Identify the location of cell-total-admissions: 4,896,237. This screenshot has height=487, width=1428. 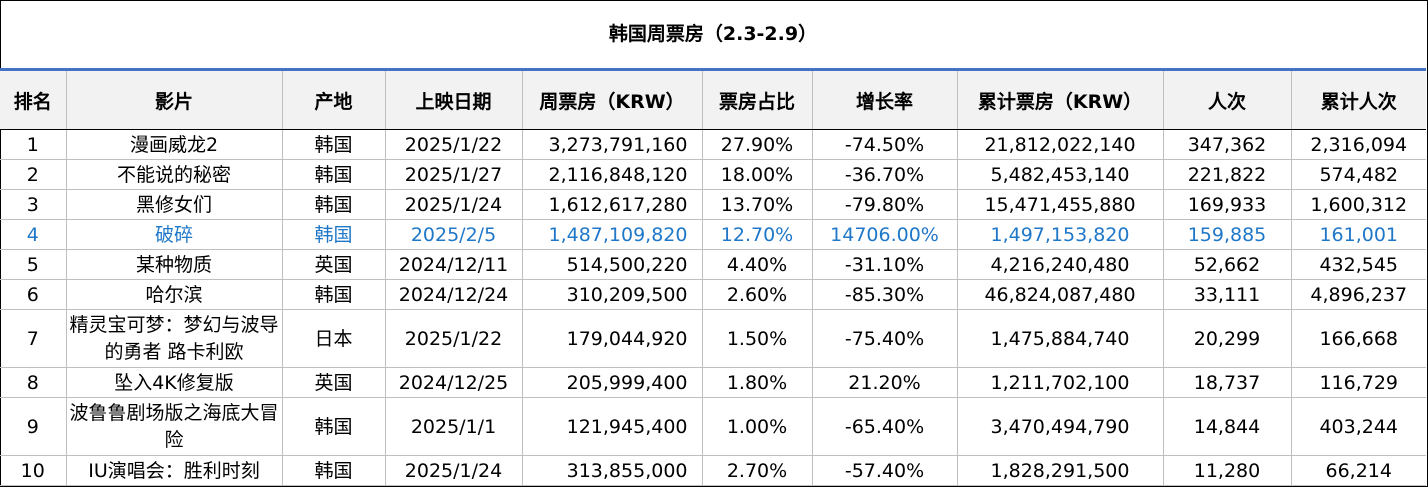
(1358, 294).